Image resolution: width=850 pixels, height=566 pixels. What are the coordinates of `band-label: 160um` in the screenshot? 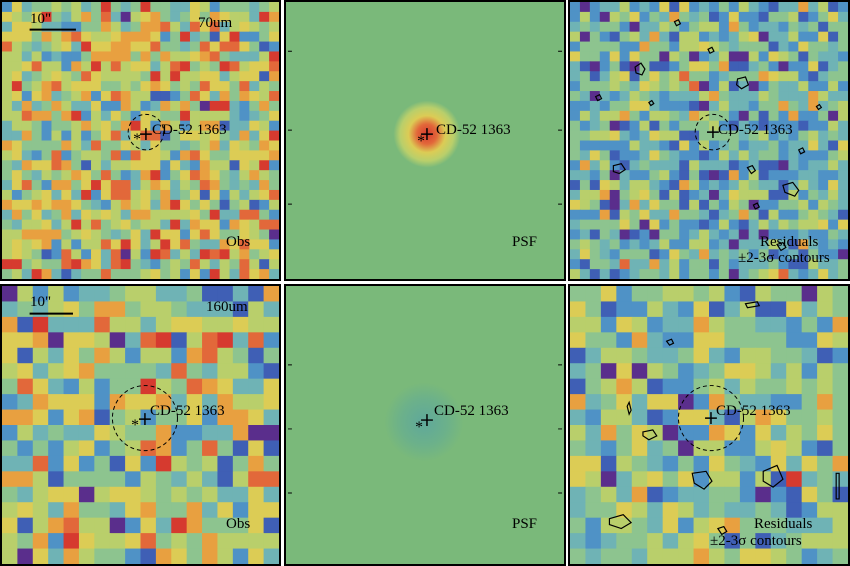 It's located at (227, 307).